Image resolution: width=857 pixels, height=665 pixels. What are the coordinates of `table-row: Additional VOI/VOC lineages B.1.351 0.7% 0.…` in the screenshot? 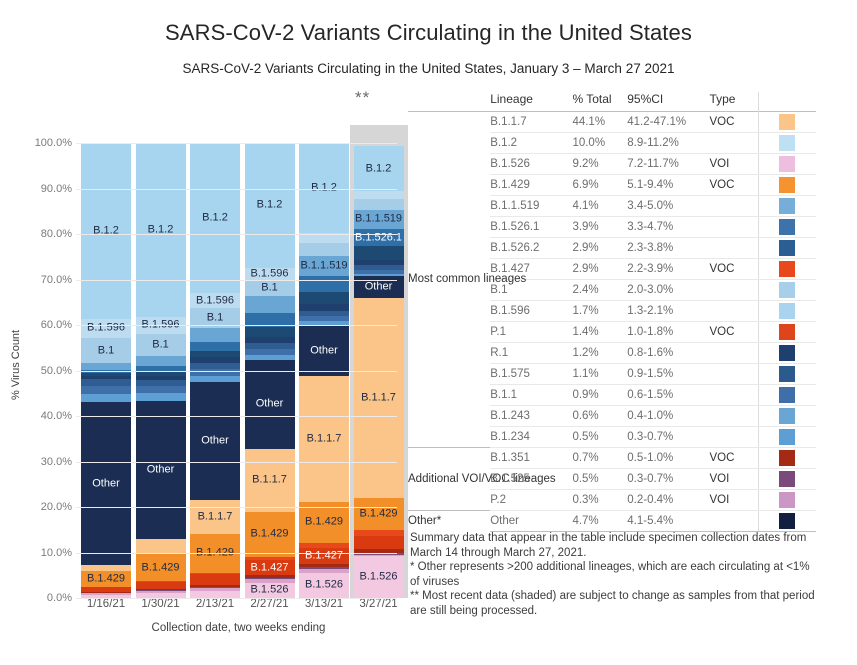 It's located at (612, 479).